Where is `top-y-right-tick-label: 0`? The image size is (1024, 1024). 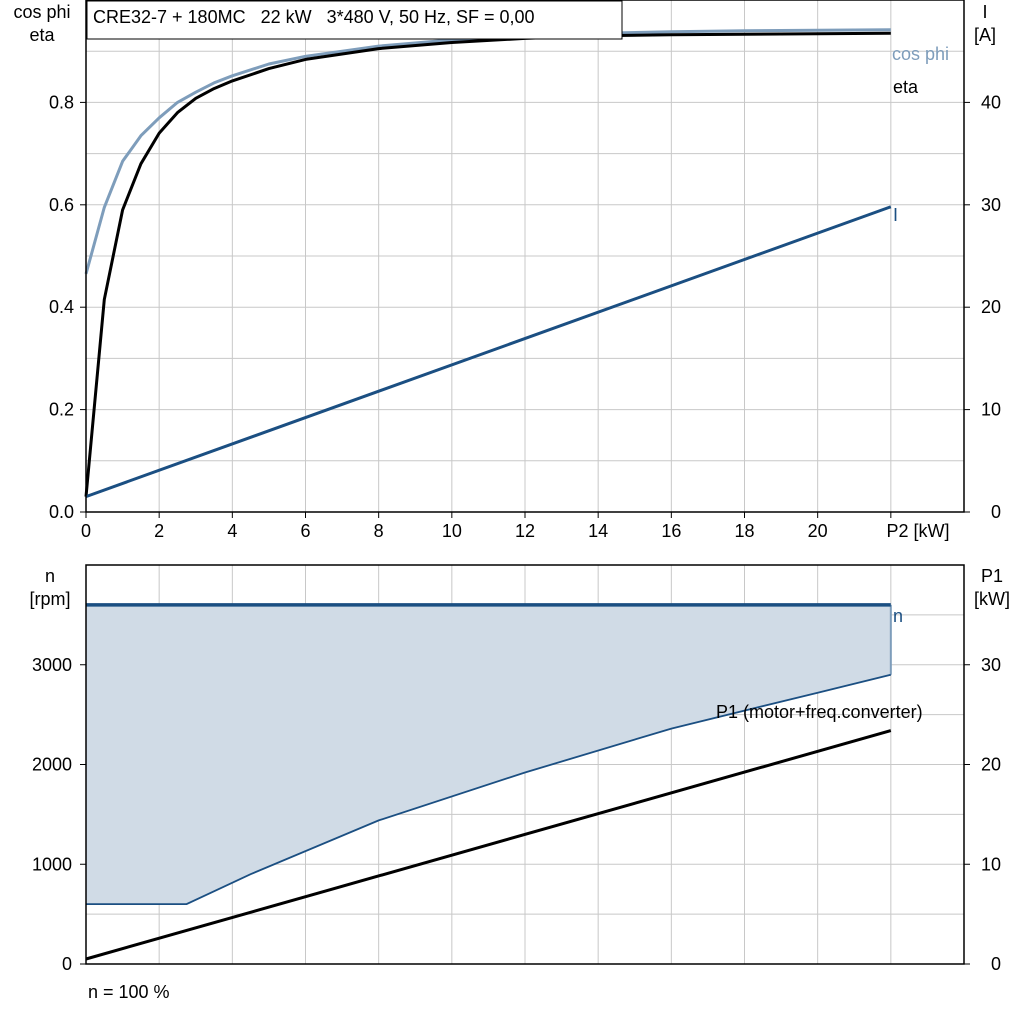
top-y-right-tick-label: 0 is located at coordinates (996, 512).